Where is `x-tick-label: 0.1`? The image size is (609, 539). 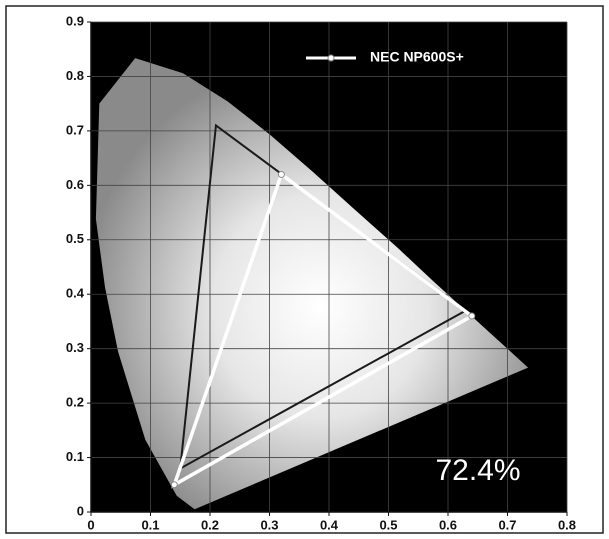
x-tick-label: 0.1 is located at coordinates (150, 524).